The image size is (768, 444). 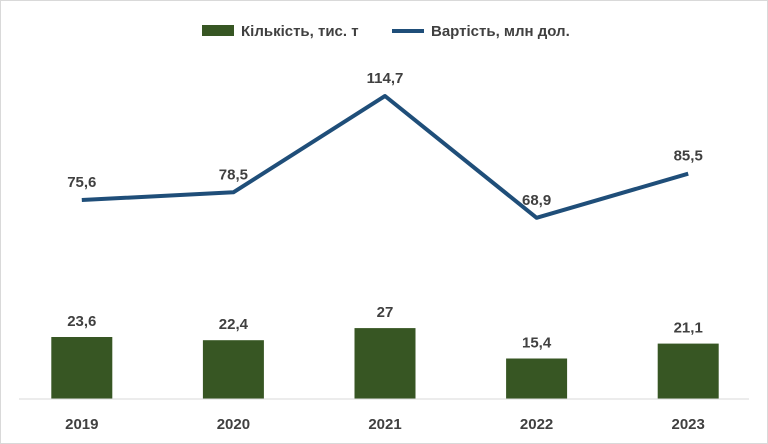 What do you see at coordinates (688, 328) in the screenshot?
I see `bar-label-2023: 21,1` at bounding box center [688, 328].